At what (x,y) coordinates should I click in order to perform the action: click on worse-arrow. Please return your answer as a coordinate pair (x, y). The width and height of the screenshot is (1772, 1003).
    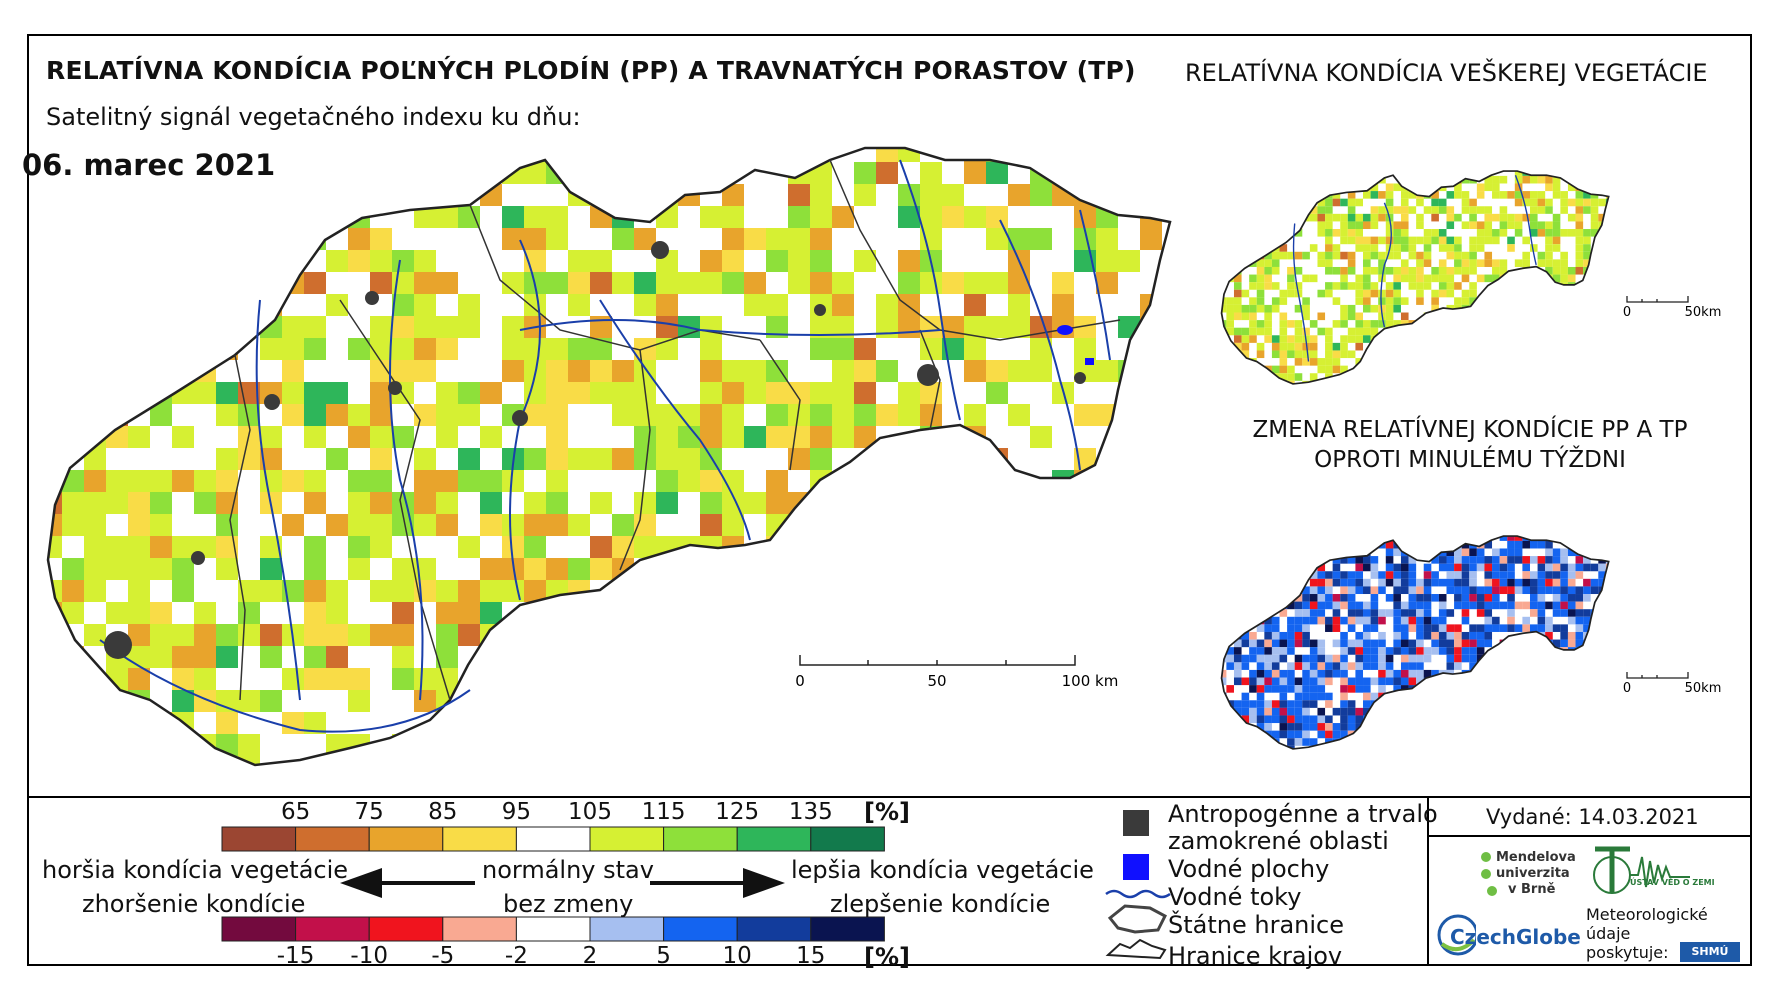
    Looking at the image, I should click on (407, 883).